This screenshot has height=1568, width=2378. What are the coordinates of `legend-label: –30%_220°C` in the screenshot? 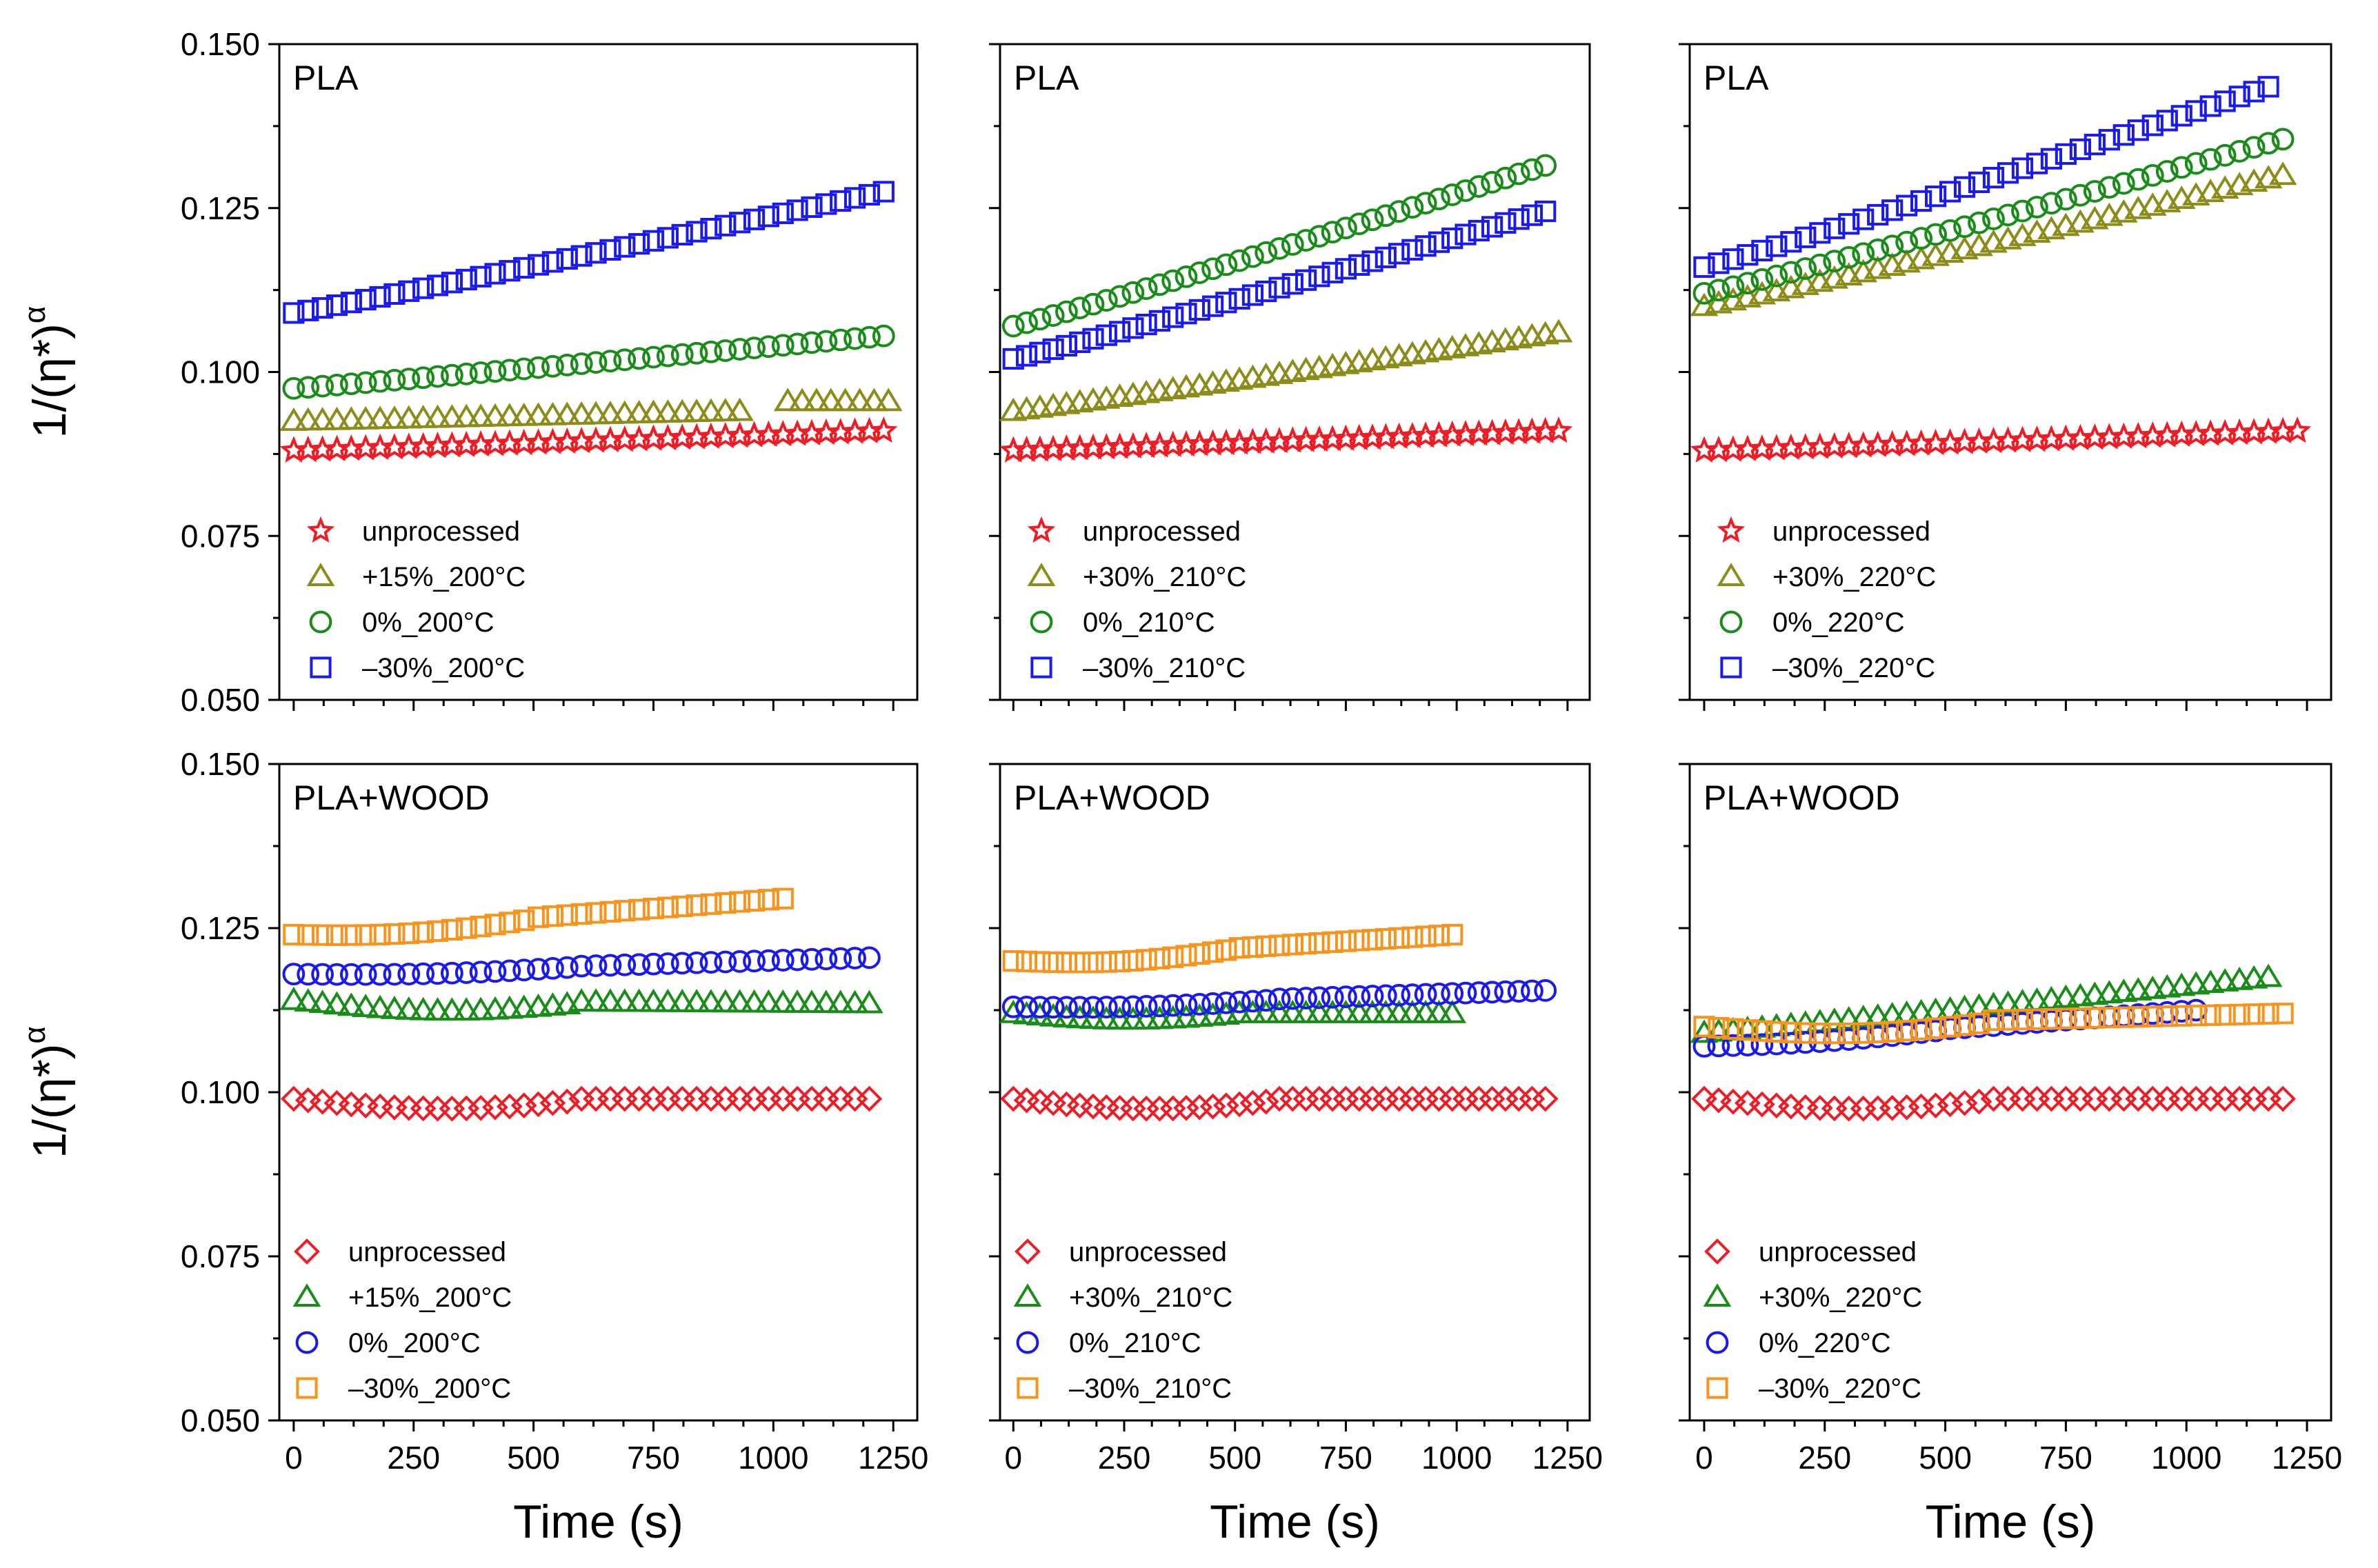 It's located at (1853, 668).